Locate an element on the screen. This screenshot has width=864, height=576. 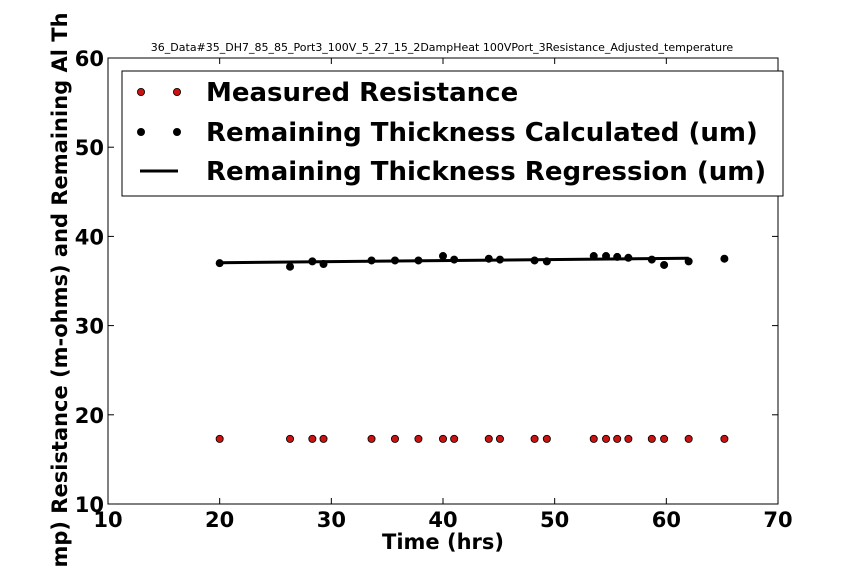
regression-line is located at coordinates (454, 260).